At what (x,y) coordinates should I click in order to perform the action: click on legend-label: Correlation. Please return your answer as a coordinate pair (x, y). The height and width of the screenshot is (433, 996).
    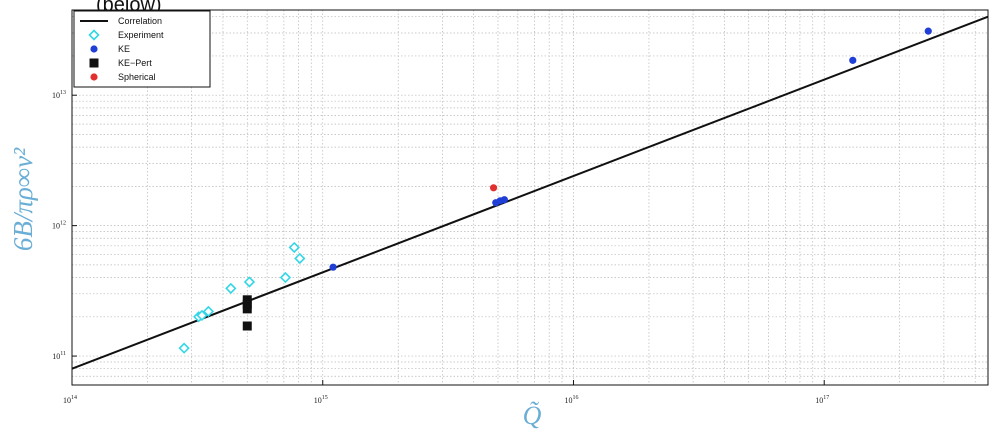
    Looking at the image, I should click on (140, 21).